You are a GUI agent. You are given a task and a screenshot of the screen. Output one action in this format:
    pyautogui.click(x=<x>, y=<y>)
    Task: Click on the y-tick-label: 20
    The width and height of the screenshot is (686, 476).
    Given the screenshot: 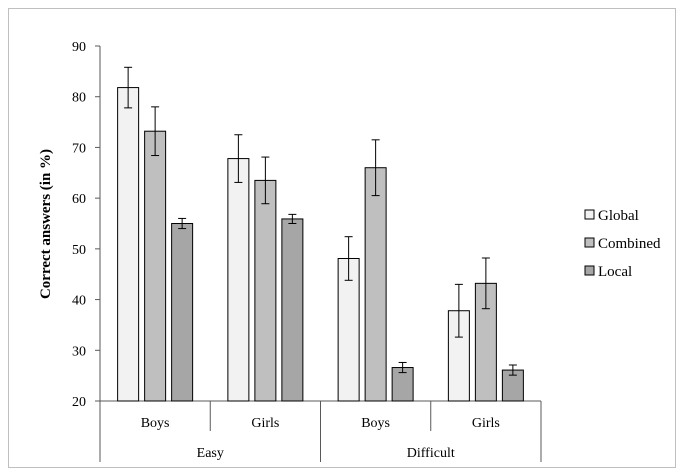 What is the action you would take?
    pyautogui.click(x=79, y=402)
    